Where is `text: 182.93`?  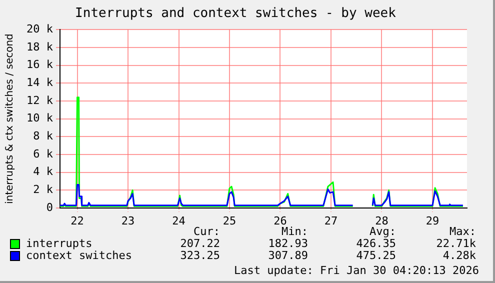
text: 182.93 is located at coordinates (287, 243).